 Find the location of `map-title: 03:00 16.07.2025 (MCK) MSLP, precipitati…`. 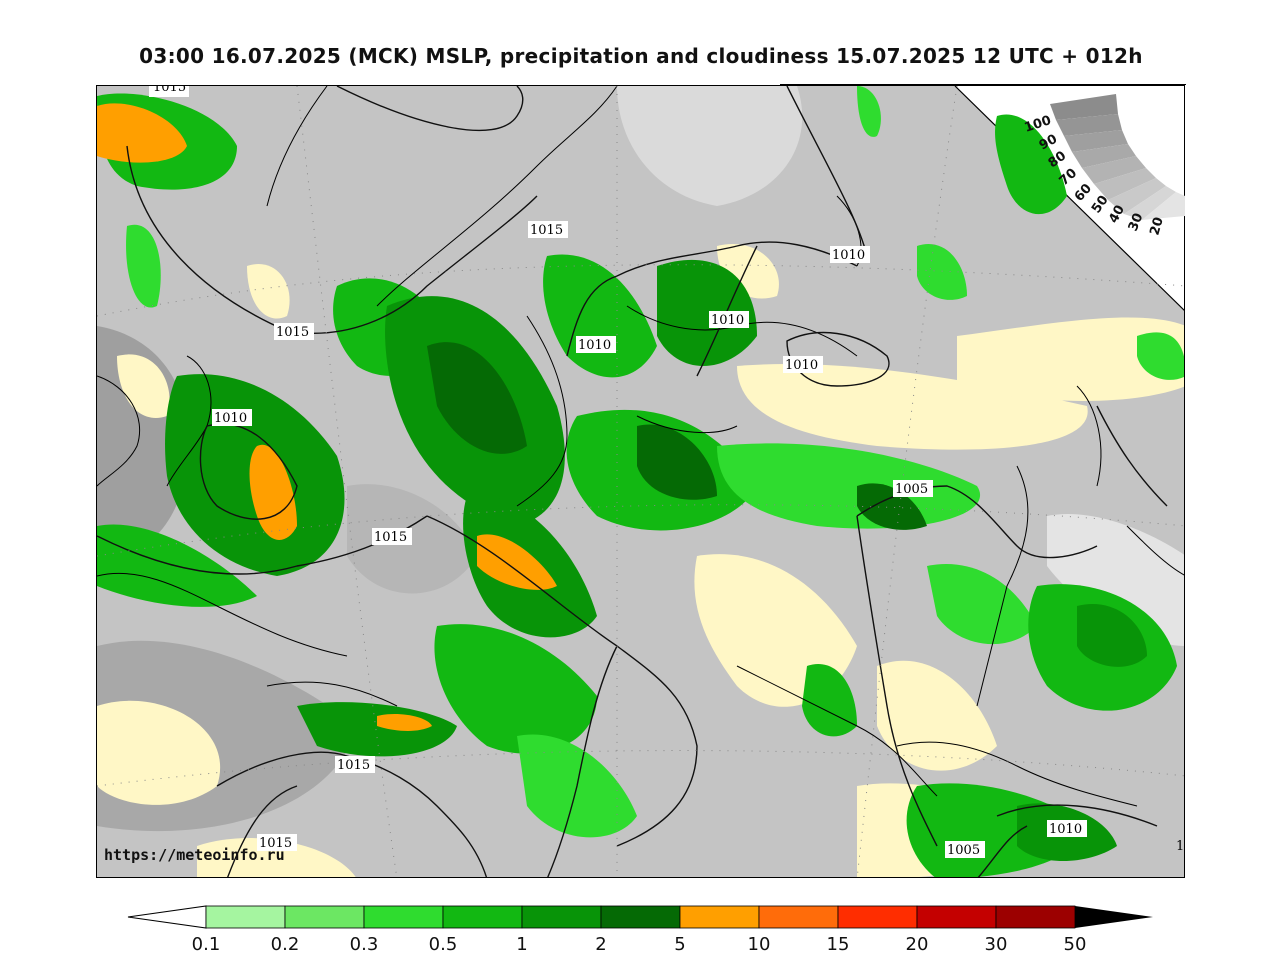

map-title: 03:00 16.07.2025 (MCK) MSLP, precipitati… is located at coordinates (641, 56).